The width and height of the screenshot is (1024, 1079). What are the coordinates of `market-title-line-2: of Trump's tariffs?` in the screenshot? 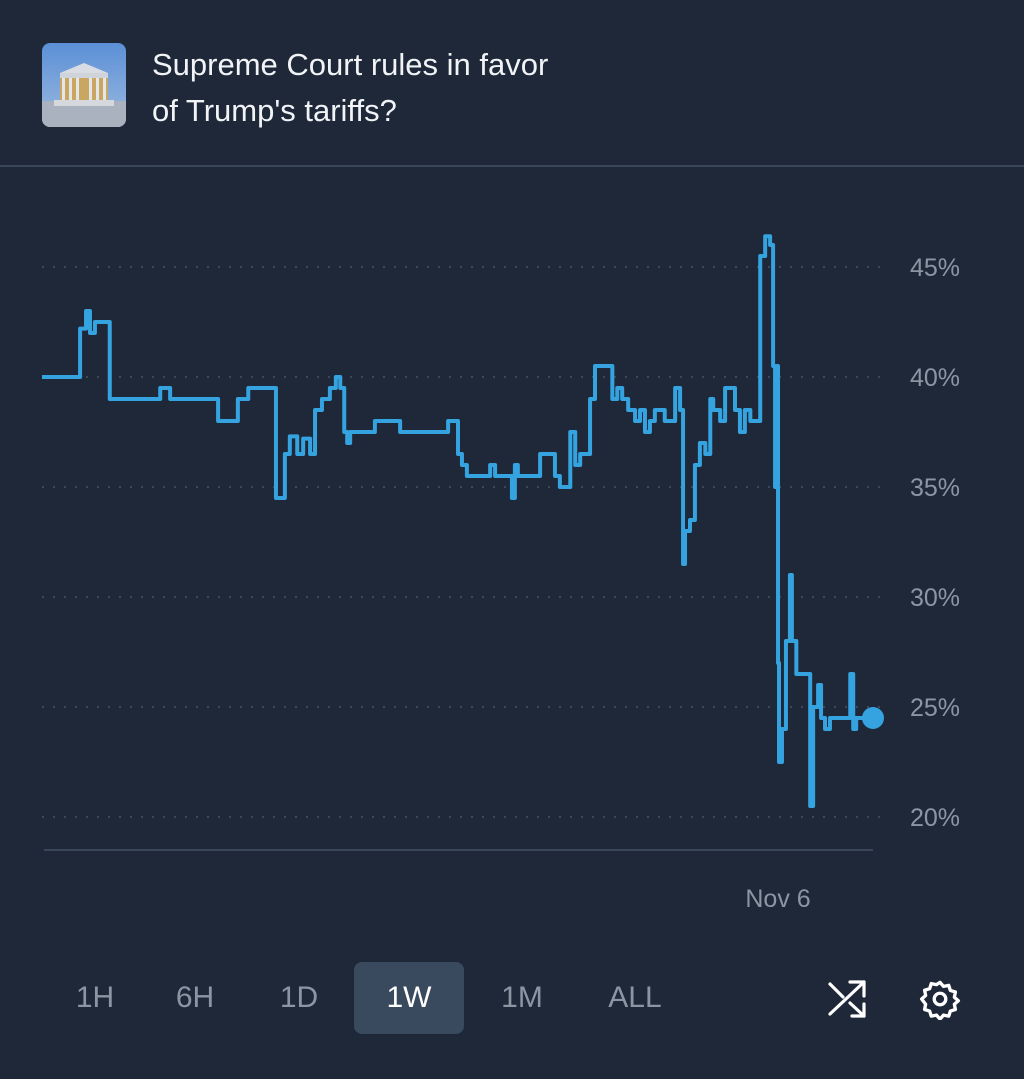 It's located at (274, 110).